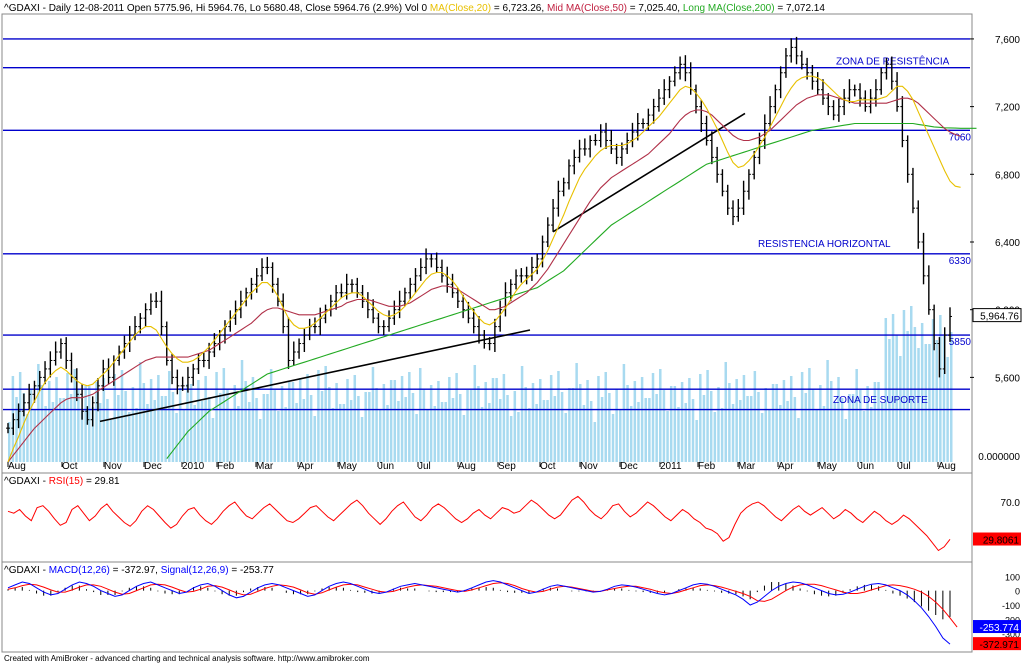  Describe the element at coordinates (1007, 175) in the screenshot. I see `y-tick-label: 6,800` at that location.